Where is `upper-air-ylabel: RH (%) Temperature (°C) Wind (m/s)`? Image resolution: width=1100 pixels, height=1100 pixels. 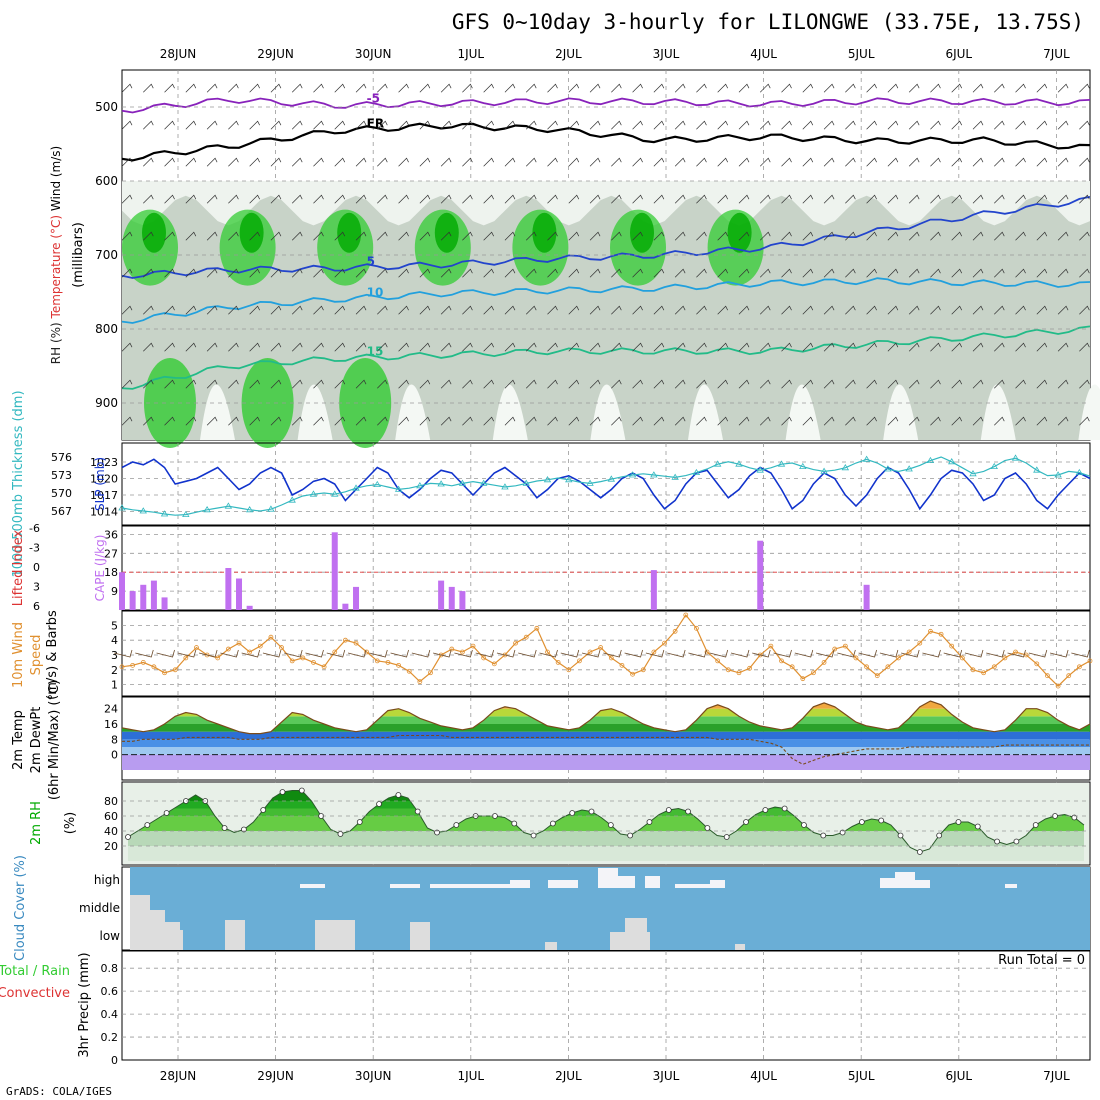 upper-air-ylabel: RH (%) Temperature (°C) Wind (m/s) is located at coordinates (56, 255).